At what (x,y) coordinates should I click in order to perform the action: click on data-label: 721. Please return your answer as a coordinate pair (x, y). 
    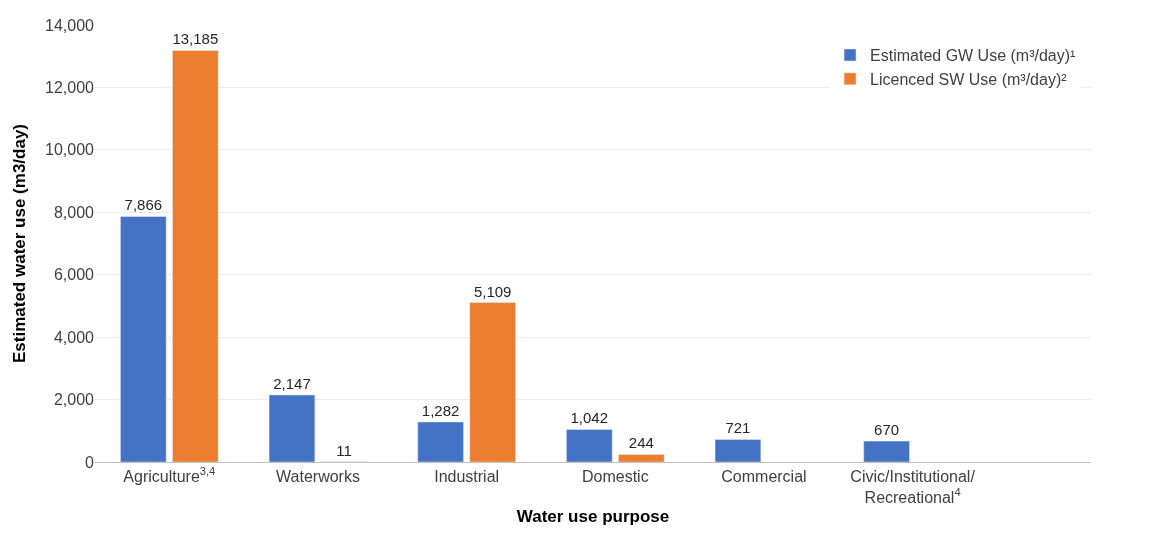
    Looking at the image, I should click on (738, 428).